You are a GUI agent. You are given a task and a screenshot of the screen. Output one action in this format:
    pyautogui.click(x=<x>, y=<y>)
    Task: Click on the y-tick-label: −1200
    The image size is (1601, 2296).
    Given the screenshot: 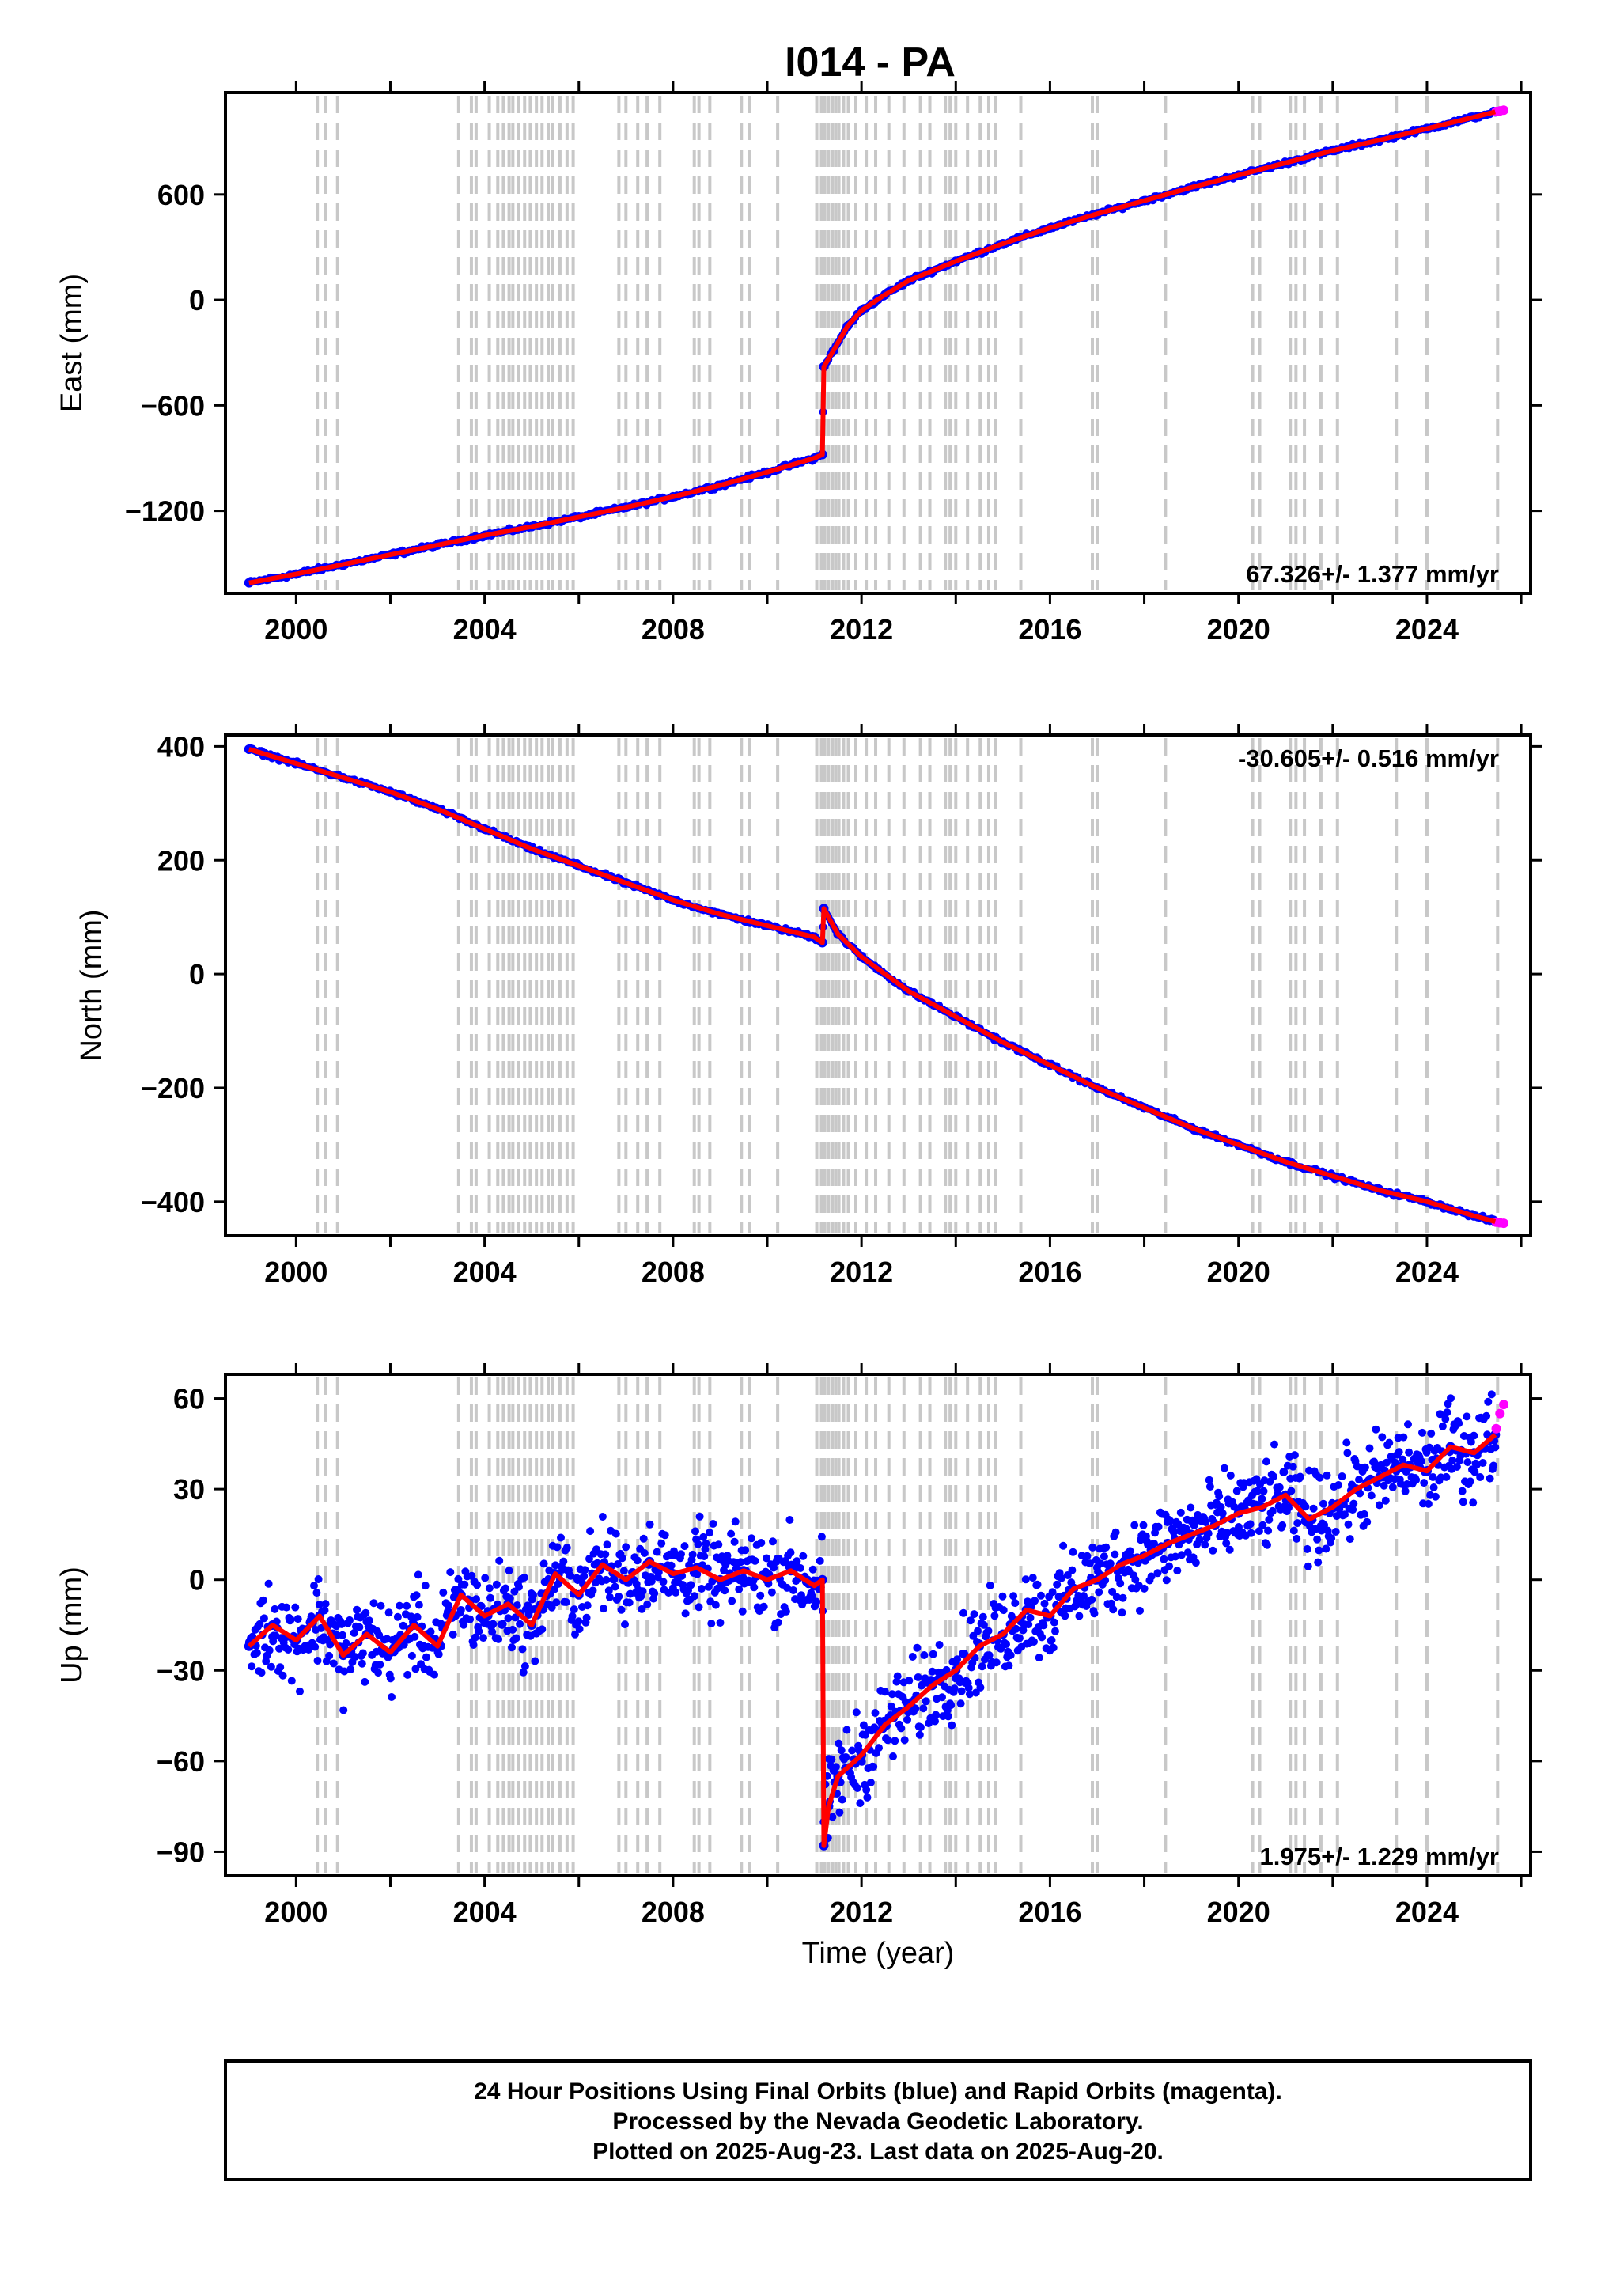 What is the action you would take?
    pyautogui.click(x=165, y=511)
    